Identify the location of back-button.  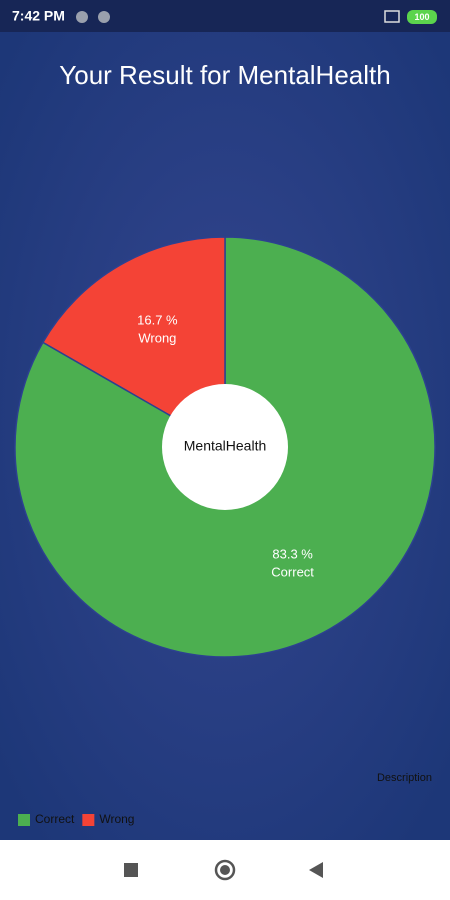
(316, 870).